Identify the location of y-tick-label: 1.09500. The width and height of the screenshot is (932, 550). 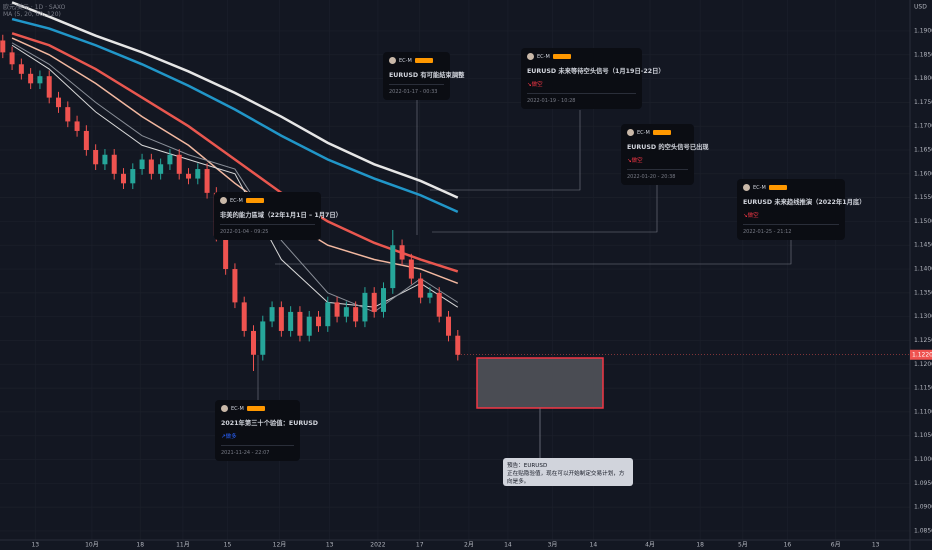
(923, 483).